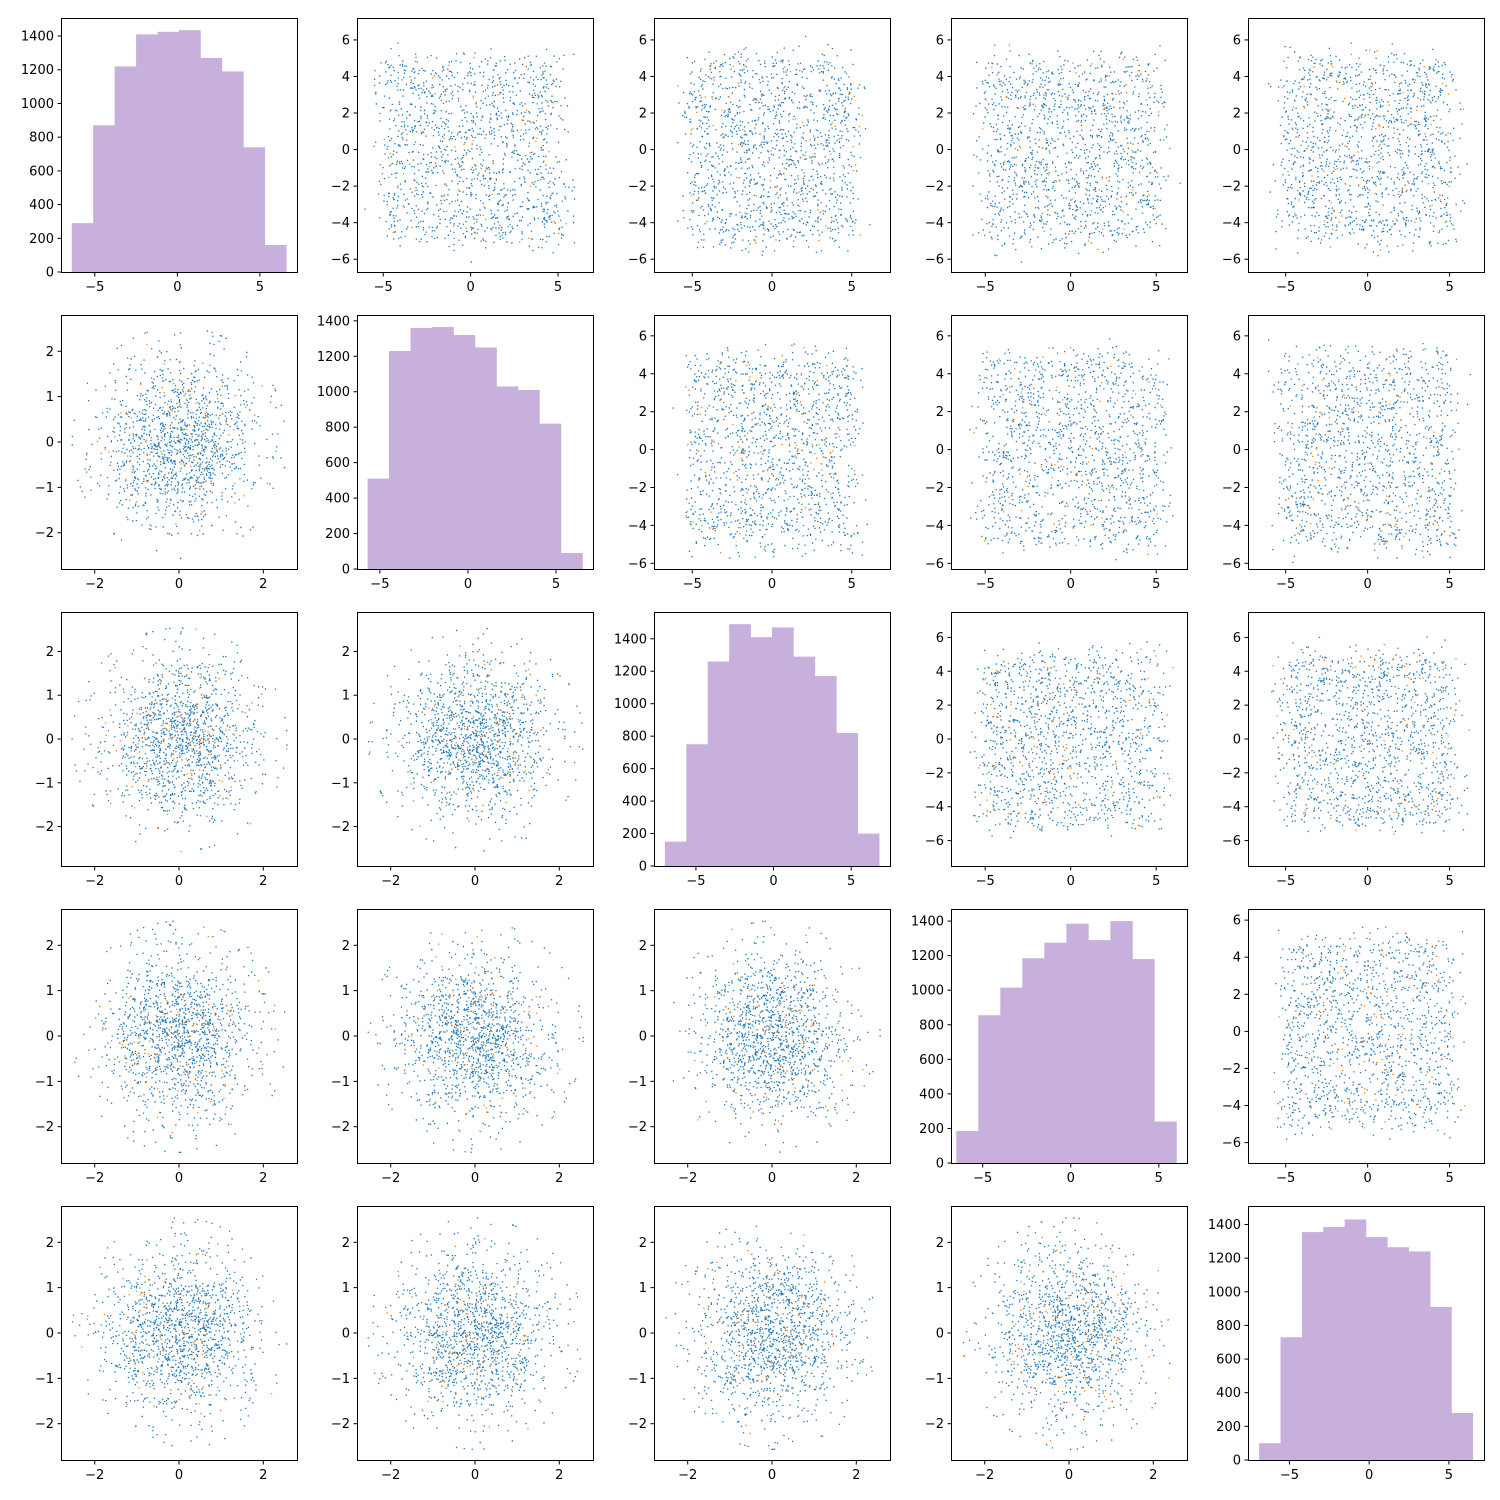  I want to click on y-tick-label: 400, so click(41, 205).